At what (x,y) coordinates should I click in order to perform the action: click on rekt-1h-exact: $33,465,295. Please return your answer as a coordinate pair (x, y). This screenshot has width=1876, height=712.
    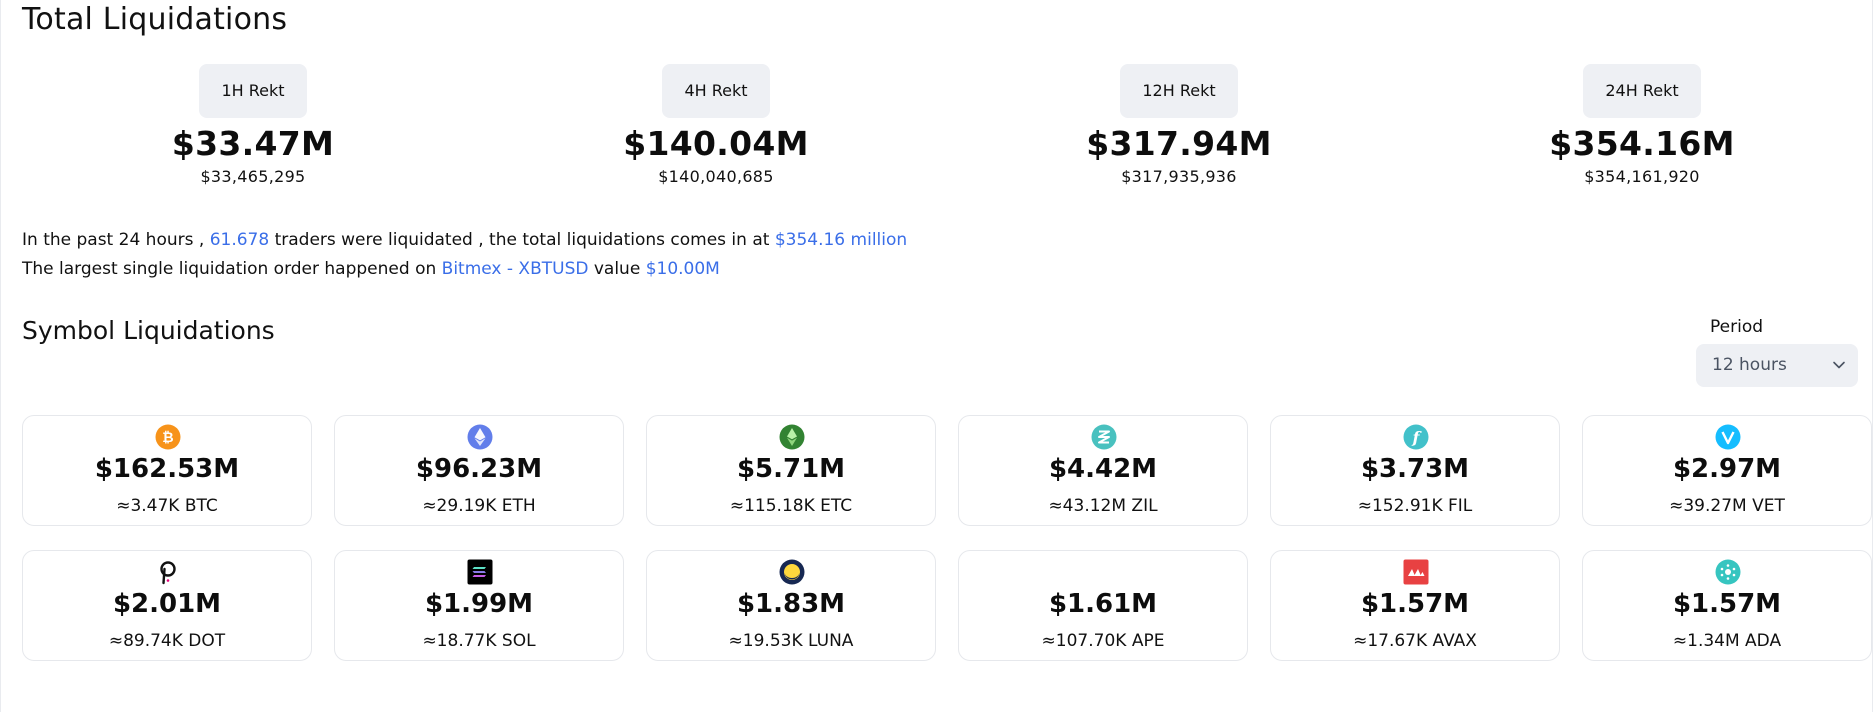
    Looking at the image, I should click on (253, 176).